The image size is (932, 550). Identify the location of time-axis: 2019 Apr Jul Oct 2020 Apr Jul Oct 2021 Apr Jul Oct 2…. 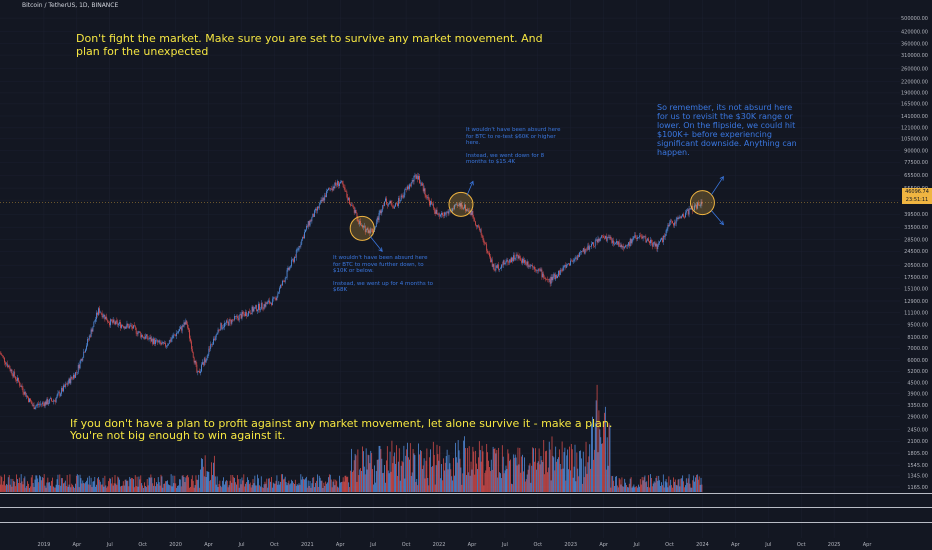
(455, 545).